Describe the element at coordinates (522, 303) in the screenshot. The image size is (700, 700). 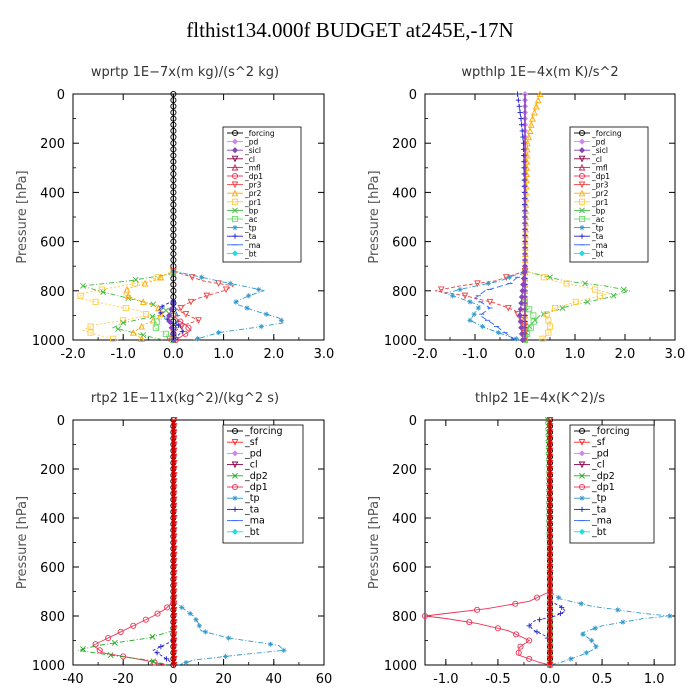
I see `series-sicl` at that location.